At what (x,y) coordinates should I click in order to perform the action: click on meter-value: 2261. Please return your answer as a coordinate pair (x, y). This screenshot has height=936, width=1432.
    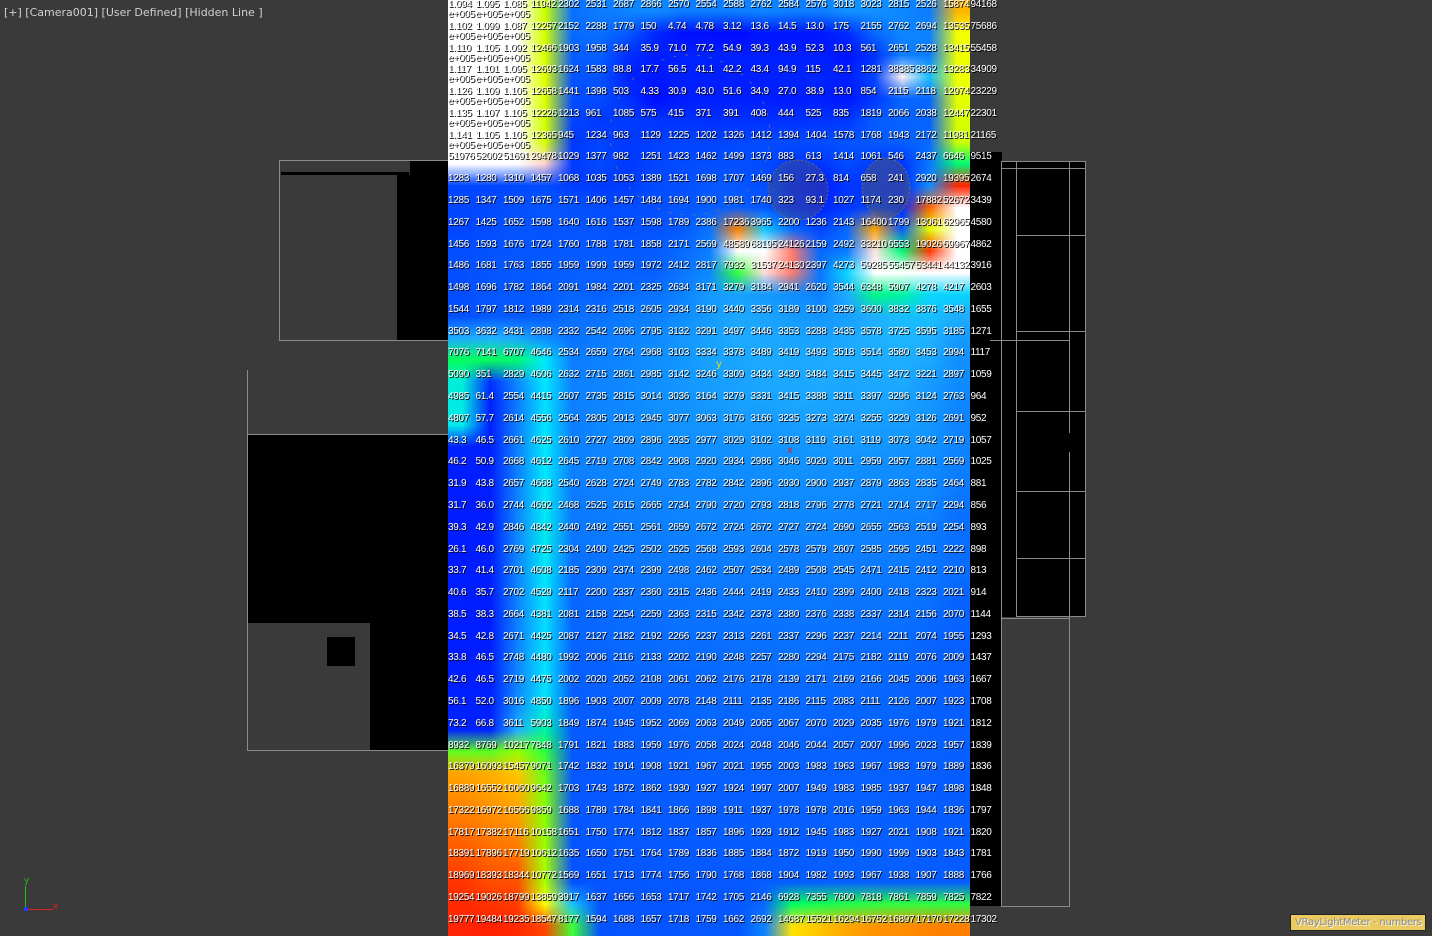
    Looking at the image, I should click on (761, 636).